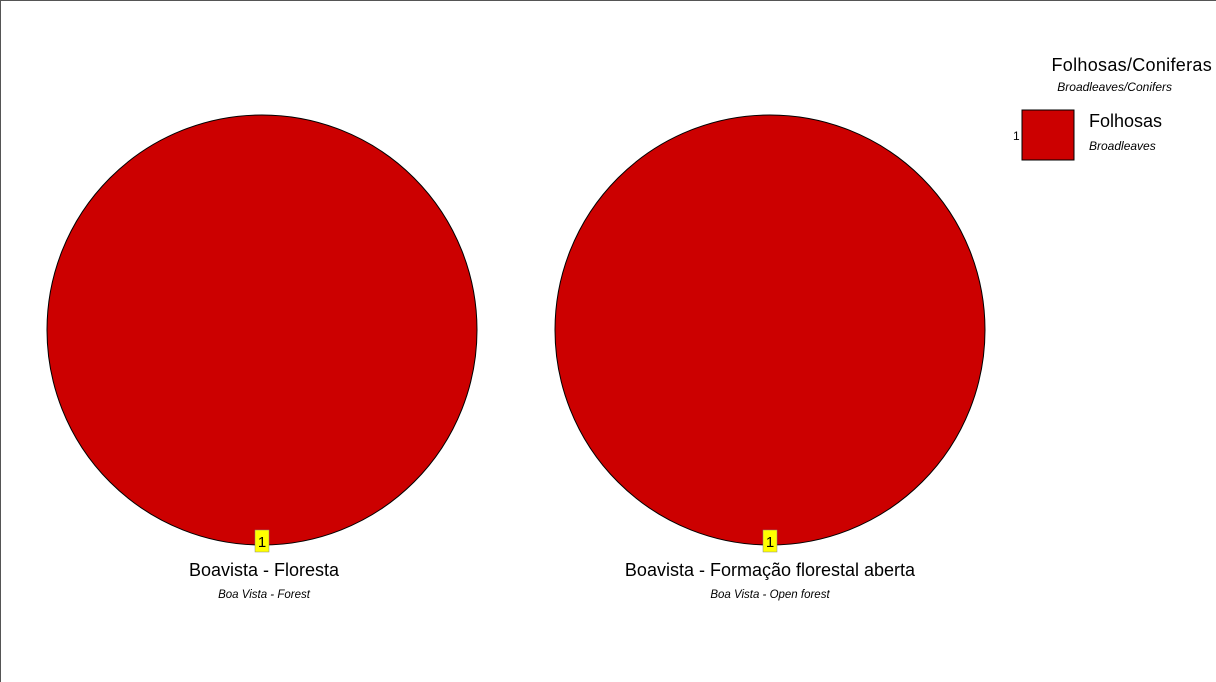 The image size is (1216, 682). Describe the element at coordinates (264, 570) in the screenshot. I see `pie-title: Boavista - Floresta` at that location.